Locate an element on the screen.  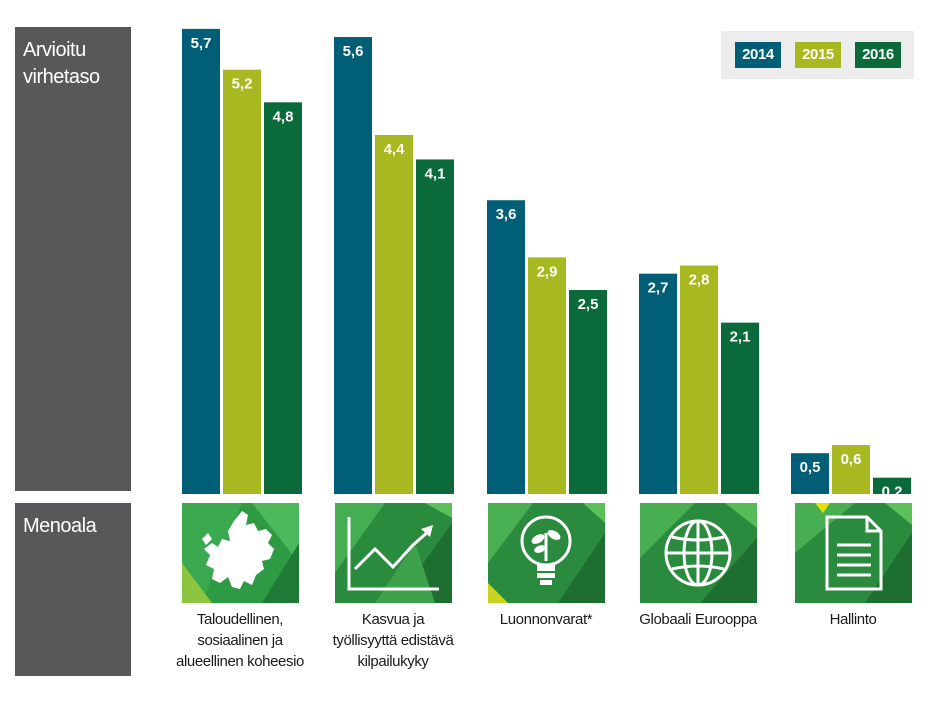
bar-label-2015-0: 5,2 is located at coordinates (242, 84).